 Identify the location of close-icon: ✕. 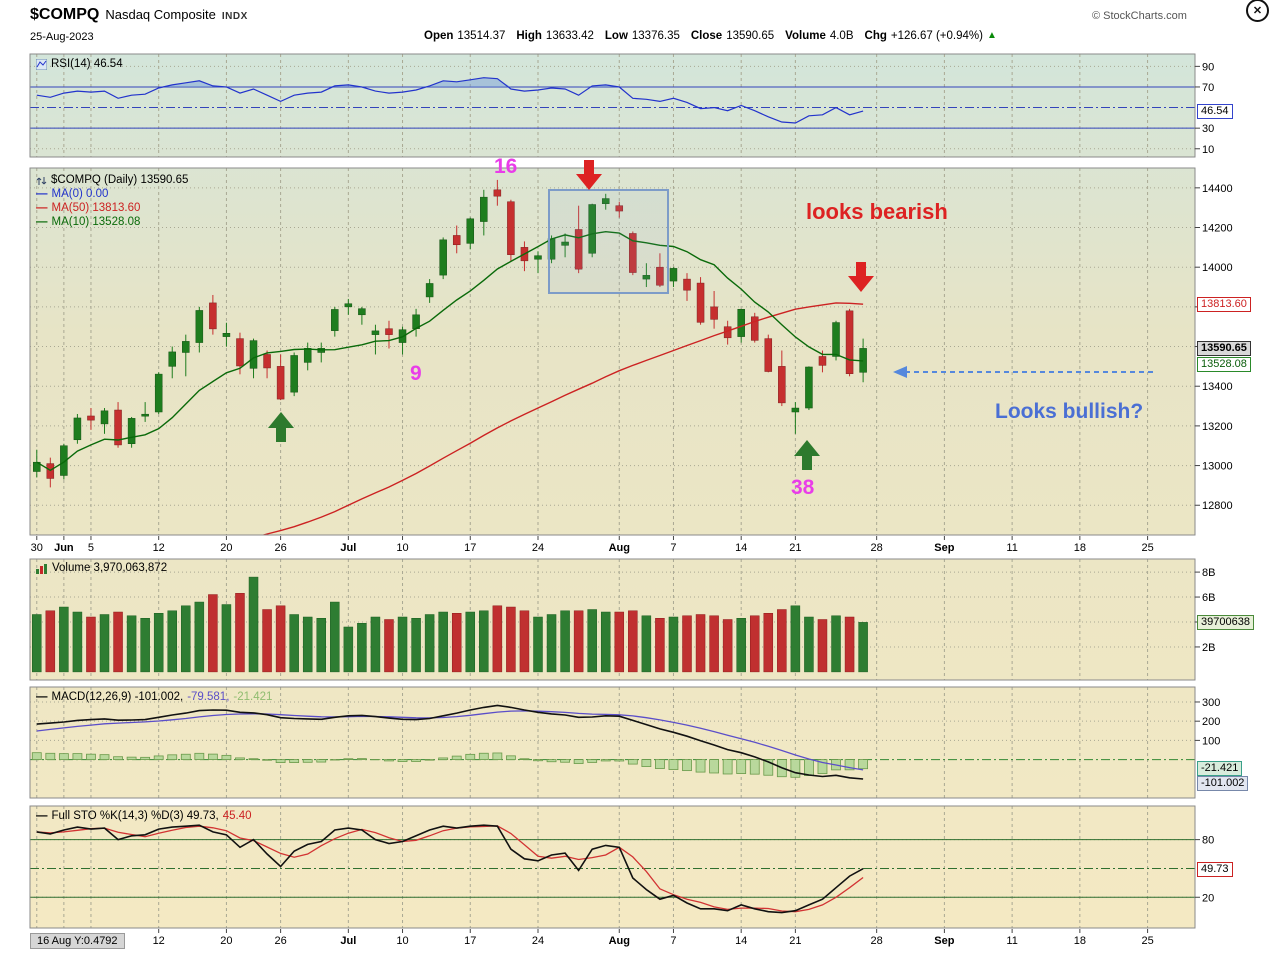
(1257, 11).